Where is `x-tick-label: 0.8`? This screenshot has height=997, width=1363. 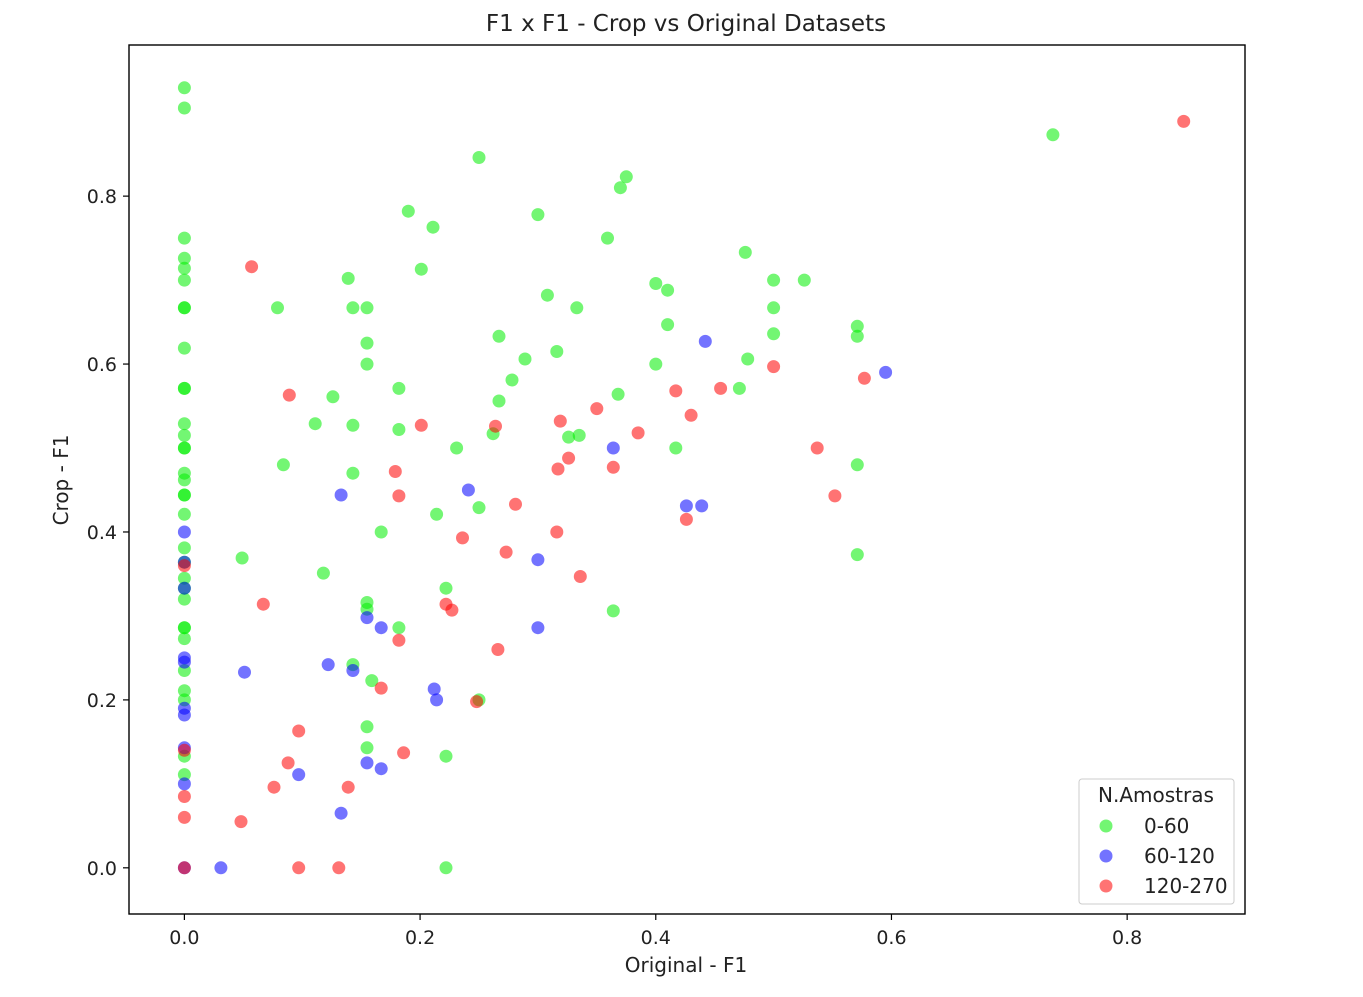
x-tick-label: 0.8 is located at coordinates (1127, 938).